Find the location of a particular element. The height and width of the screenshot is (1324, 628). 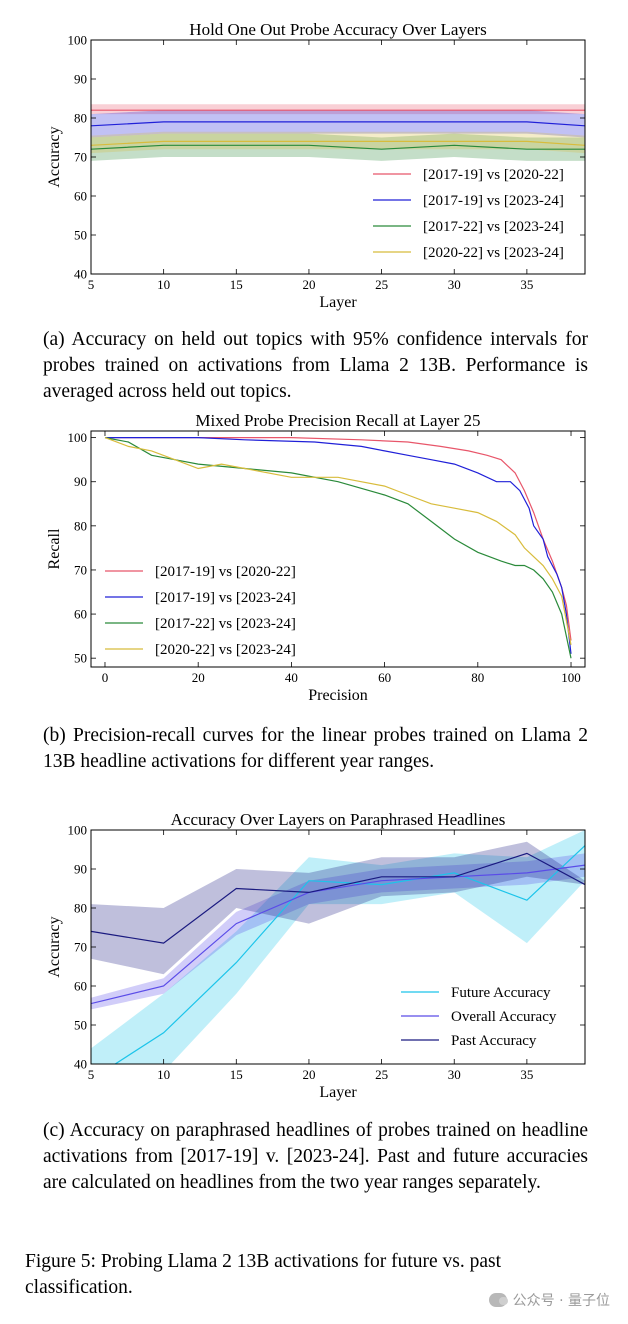

wechat-icon is located at coordinates (498, 1300).